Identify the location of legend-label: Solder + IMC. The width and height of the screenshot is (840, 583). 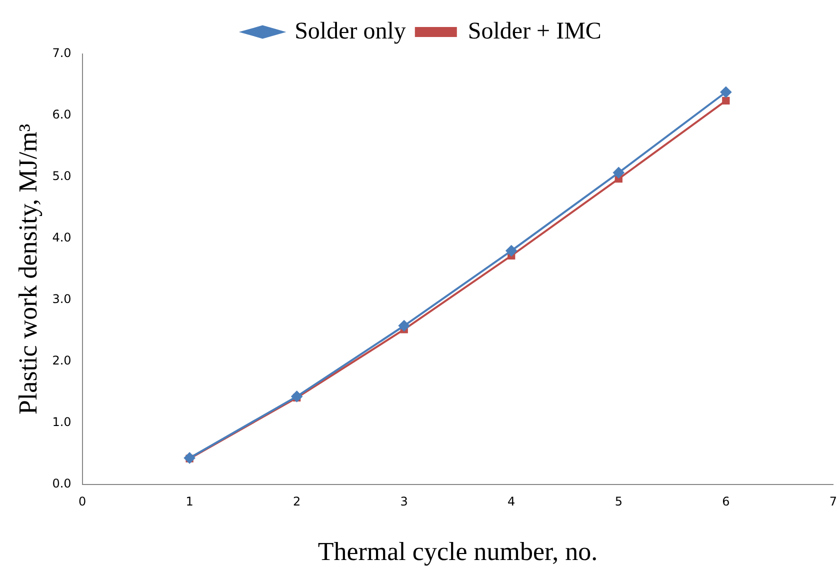
(535, 31).